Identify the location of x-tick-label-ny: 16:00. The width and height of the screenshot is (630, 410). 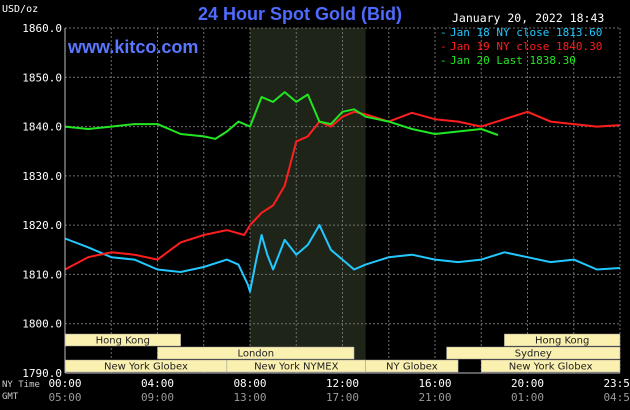
(434, 383).